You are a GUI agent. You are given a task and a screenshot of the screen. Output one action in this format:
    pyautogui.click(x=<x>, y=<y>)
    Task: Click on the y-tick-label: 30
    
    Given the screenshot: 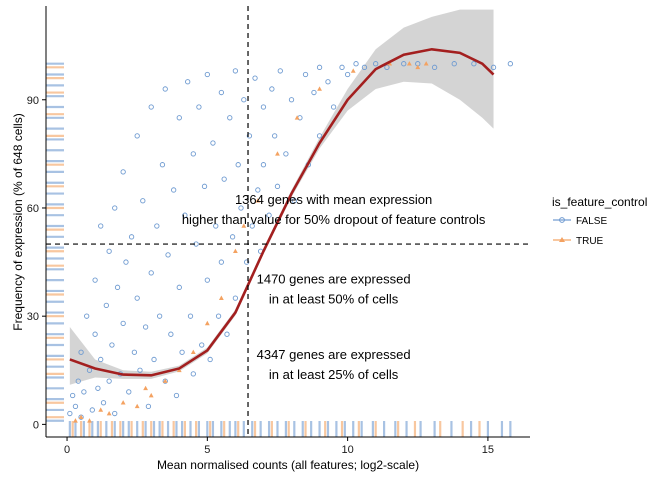 What is the action you would take?
    pyautogui.click(x=33, y=317)
    